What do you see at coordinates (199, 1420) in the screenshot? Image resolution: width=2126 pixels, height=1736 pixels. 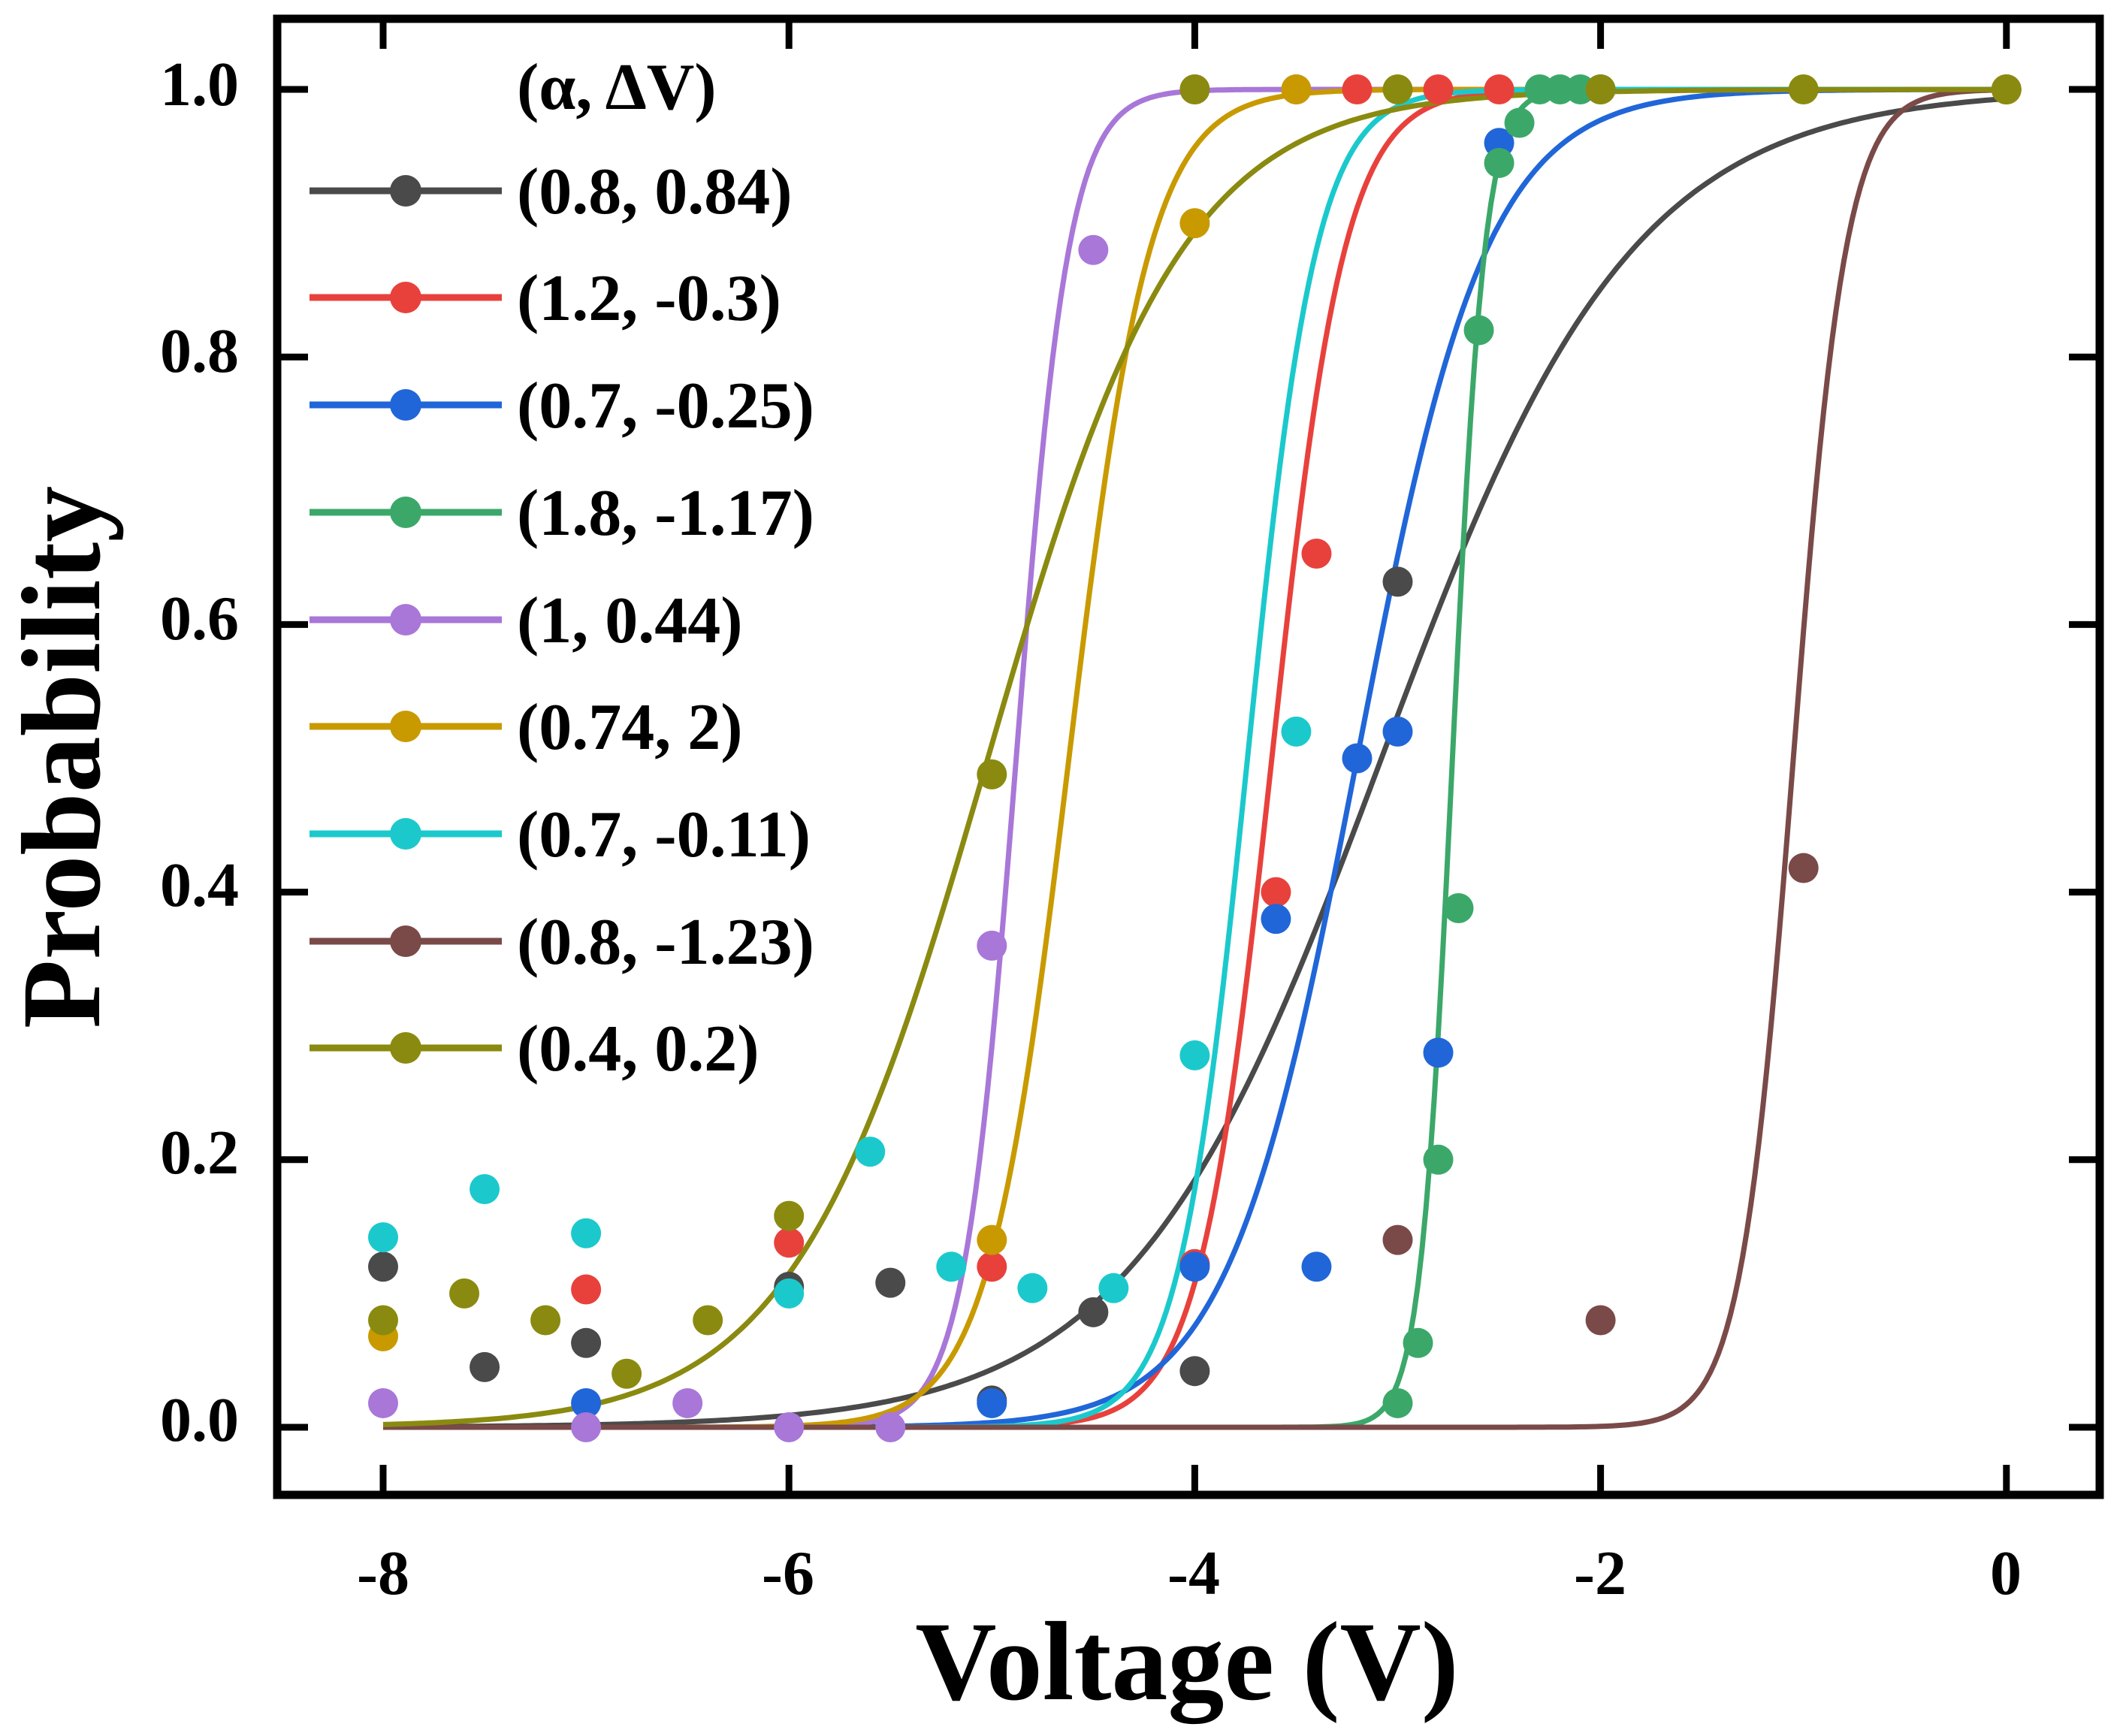 I see `y-tick-label: 0.0` at bounding box center [199, 1420].